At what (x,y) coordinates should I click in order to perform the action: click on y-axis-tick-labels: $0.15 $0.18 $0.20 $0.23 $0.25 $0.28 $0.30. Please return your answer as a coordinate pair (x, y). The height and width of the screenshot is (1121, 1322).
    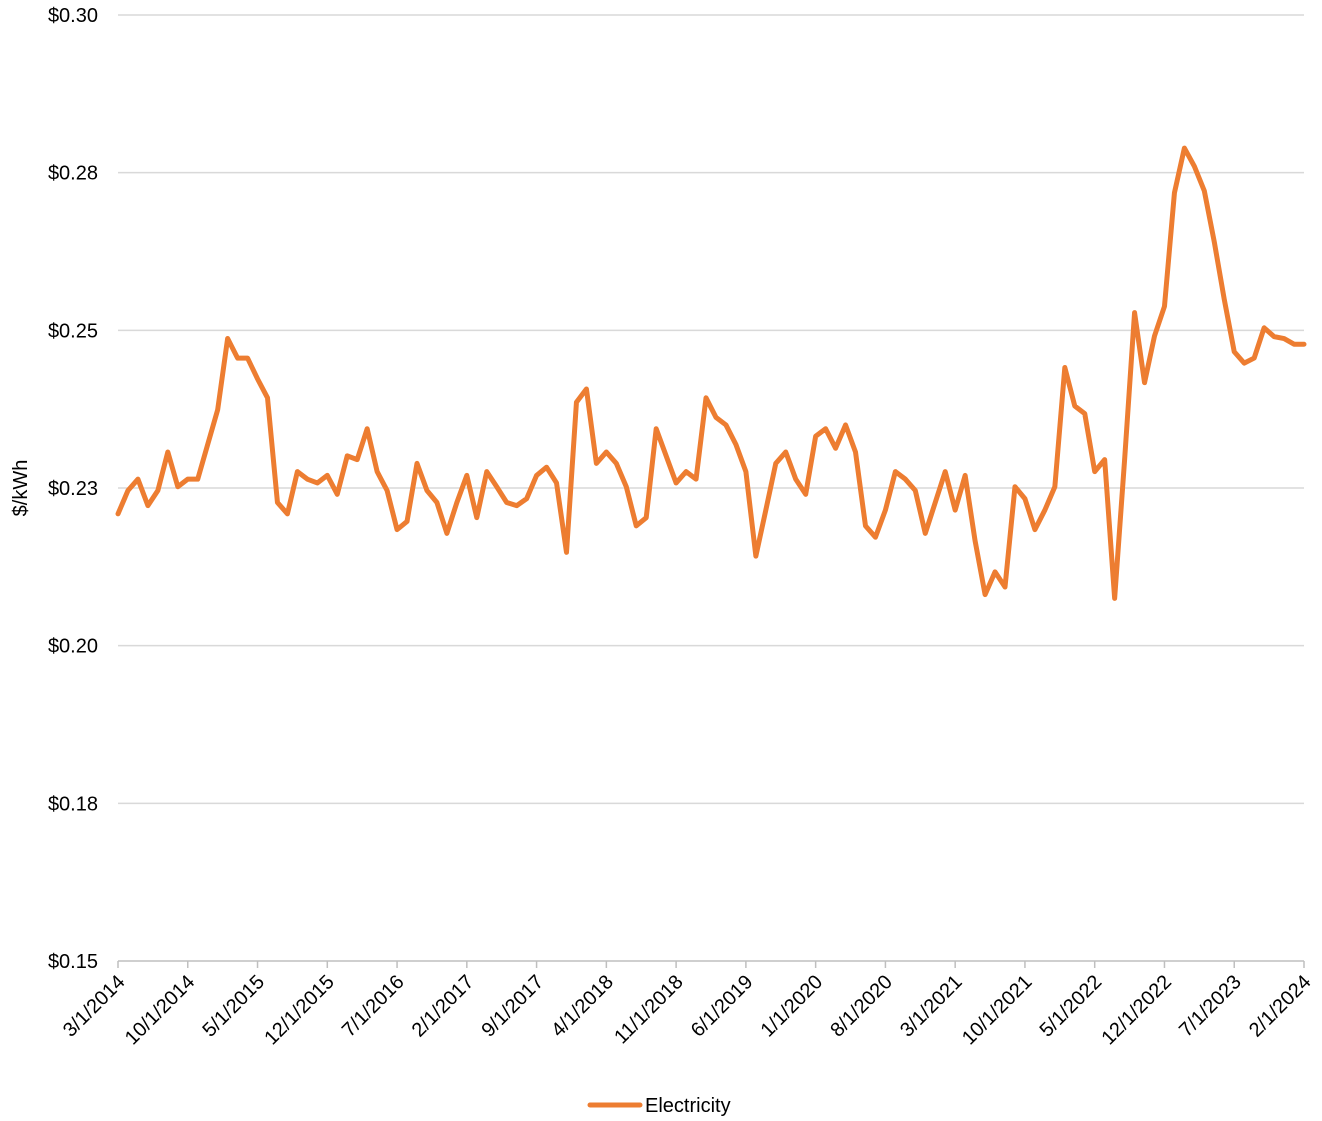
    Looking at the image, I should click on (73, 489).